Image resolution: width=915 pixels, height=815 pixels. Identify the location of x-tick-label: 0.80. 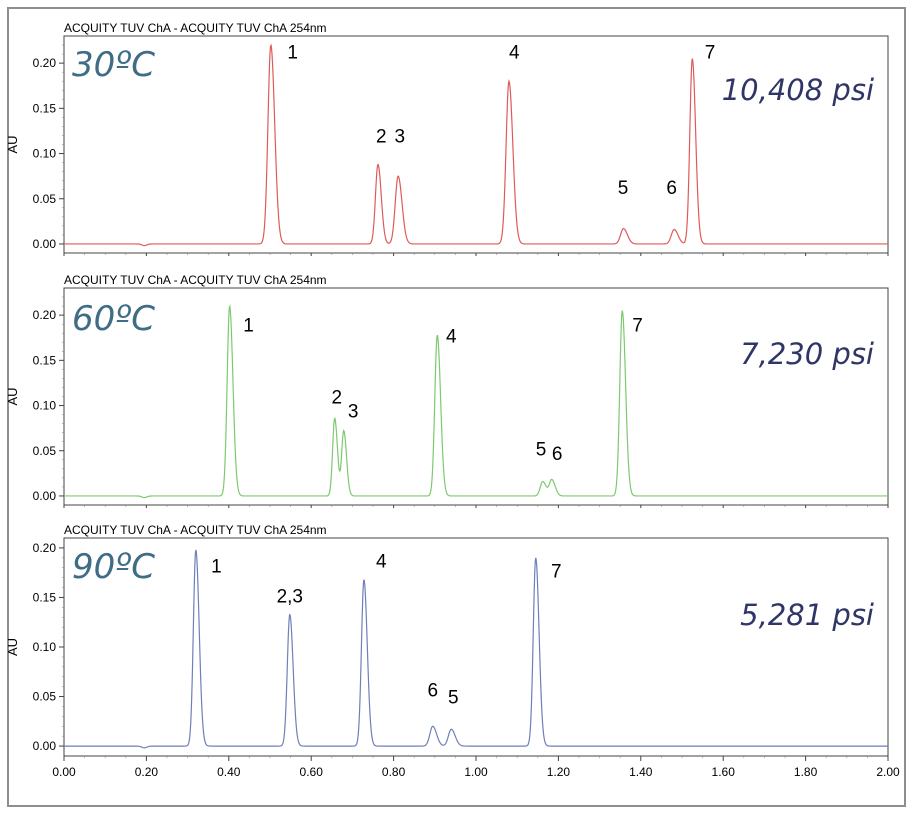
(394, 772).